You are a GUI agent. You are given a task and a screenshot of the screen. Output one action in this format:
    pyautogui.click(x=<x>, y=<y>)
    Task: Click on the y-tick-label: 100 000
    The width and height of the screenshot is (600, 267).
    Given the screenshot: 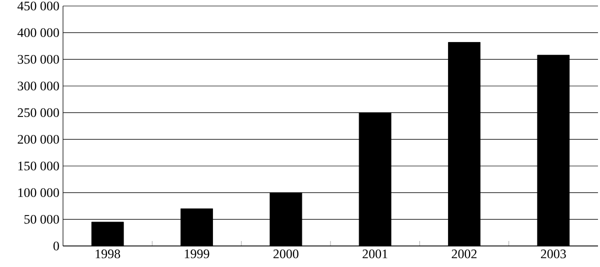 What is the action you would take?
    pyautogui.click(x=38, y=193)
    